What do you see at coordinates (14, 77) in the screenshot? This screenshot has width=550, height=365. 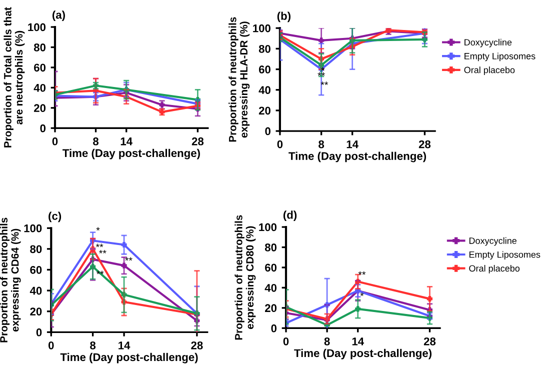 I see `y-axis-title: Proportion of Total cells that are neutrophils (%)` at bounding box center [14, 77].